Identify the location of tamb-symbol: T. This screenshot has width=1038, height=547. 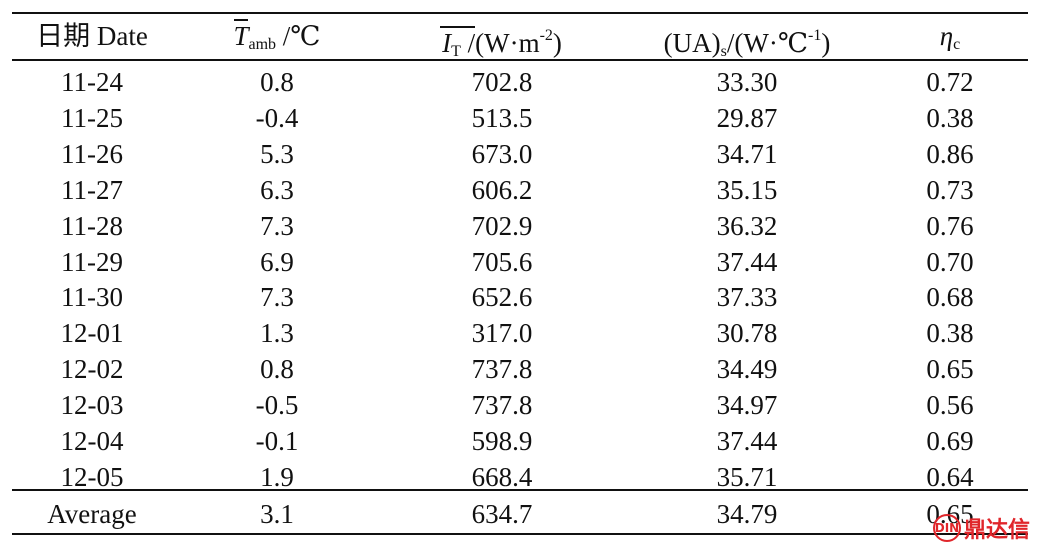
(241, 36).